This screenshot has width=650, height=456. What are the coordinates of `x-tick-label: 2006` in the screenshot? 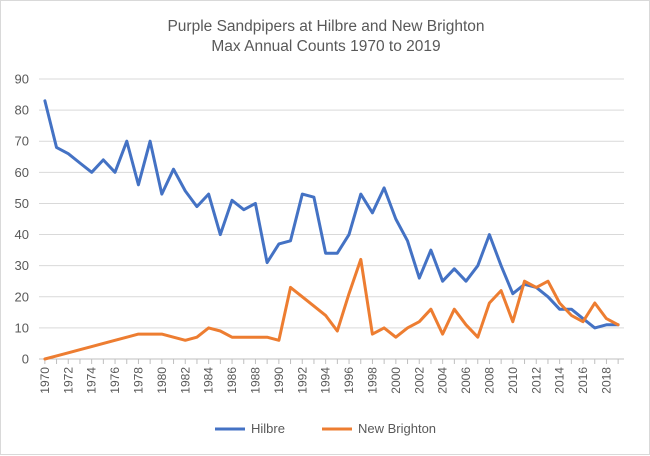 It's located at (466, 380).